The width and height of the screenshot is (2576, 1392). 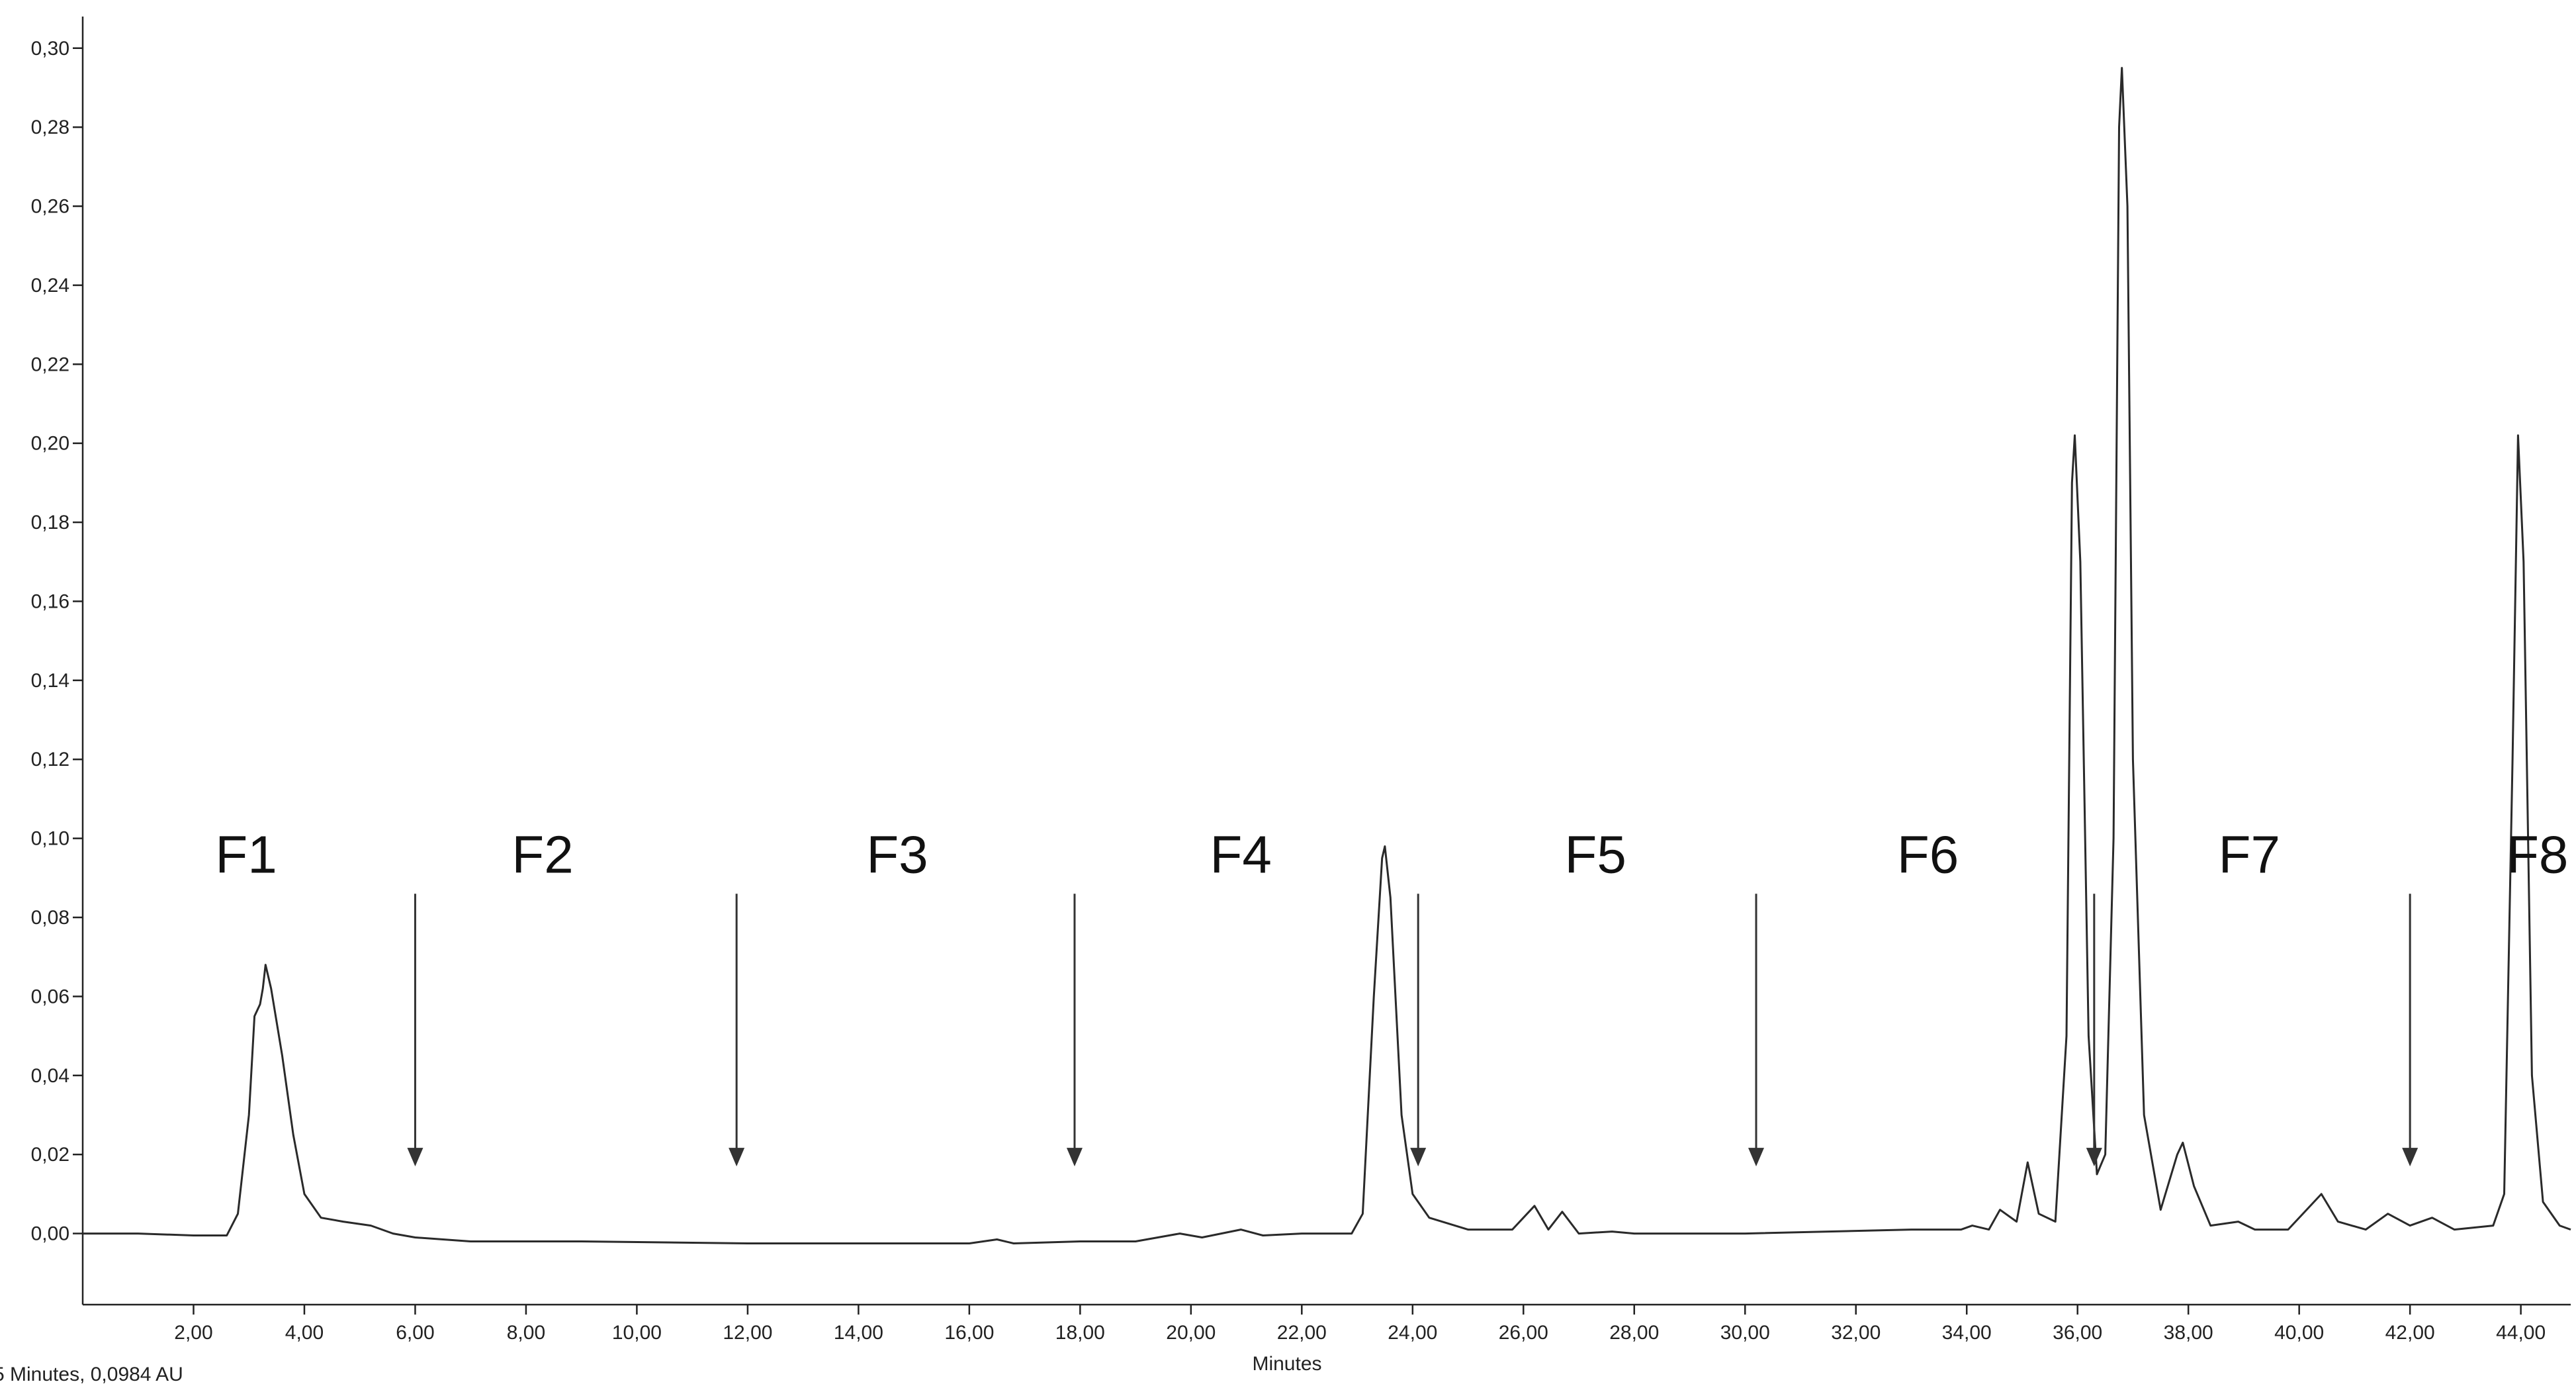 What do you see at coordinates (50, 681) in the screenshot?
I see `y-tick-label: 0,14` at bounding box center [50, 681].